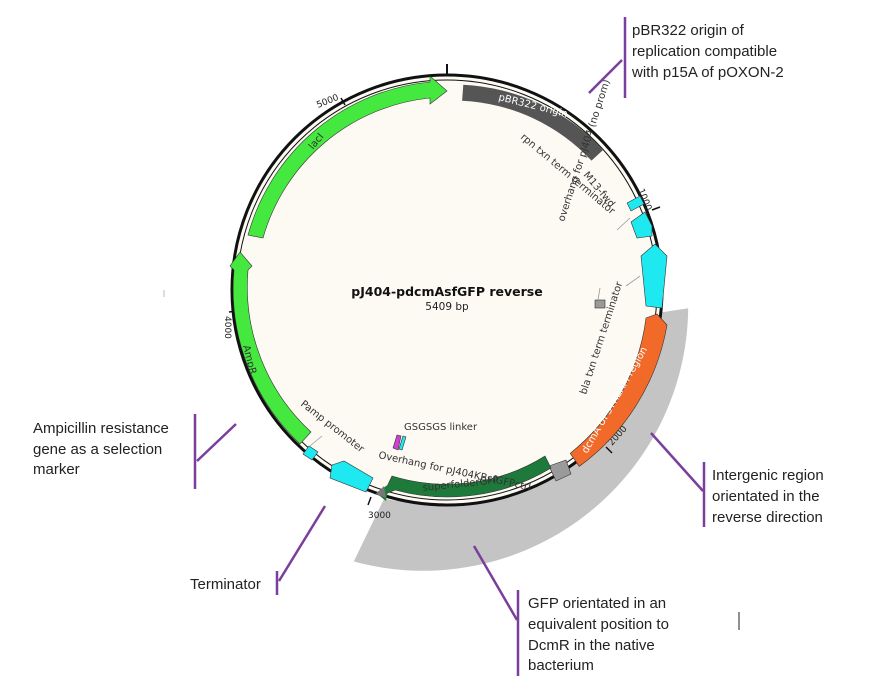 The width and height of the screenshot is (871, 694). I want to click on intergenic-annotation-line-3: reverse direction, so click(767, 517).